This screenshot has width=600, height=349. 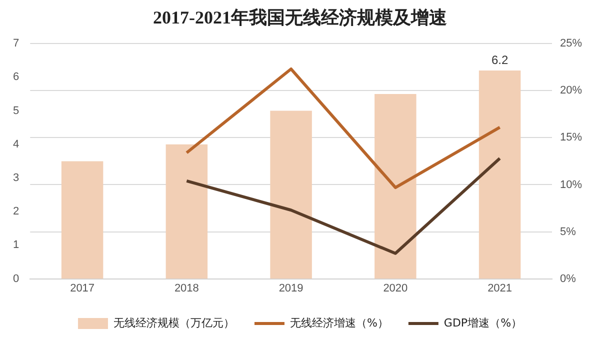 I want to click on y-tick-label: 1, so click(x=16, y=245).